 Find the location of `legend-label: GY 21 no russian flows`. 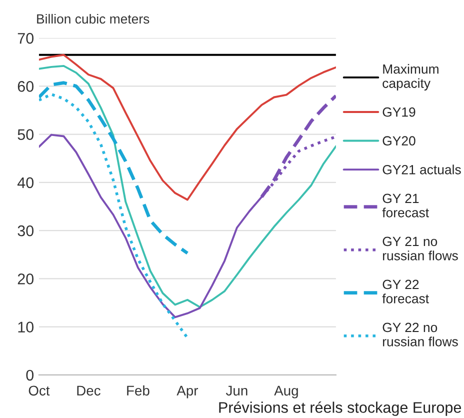

legend-label: GY 21 no russian flows is located at coordinates (420, 248).